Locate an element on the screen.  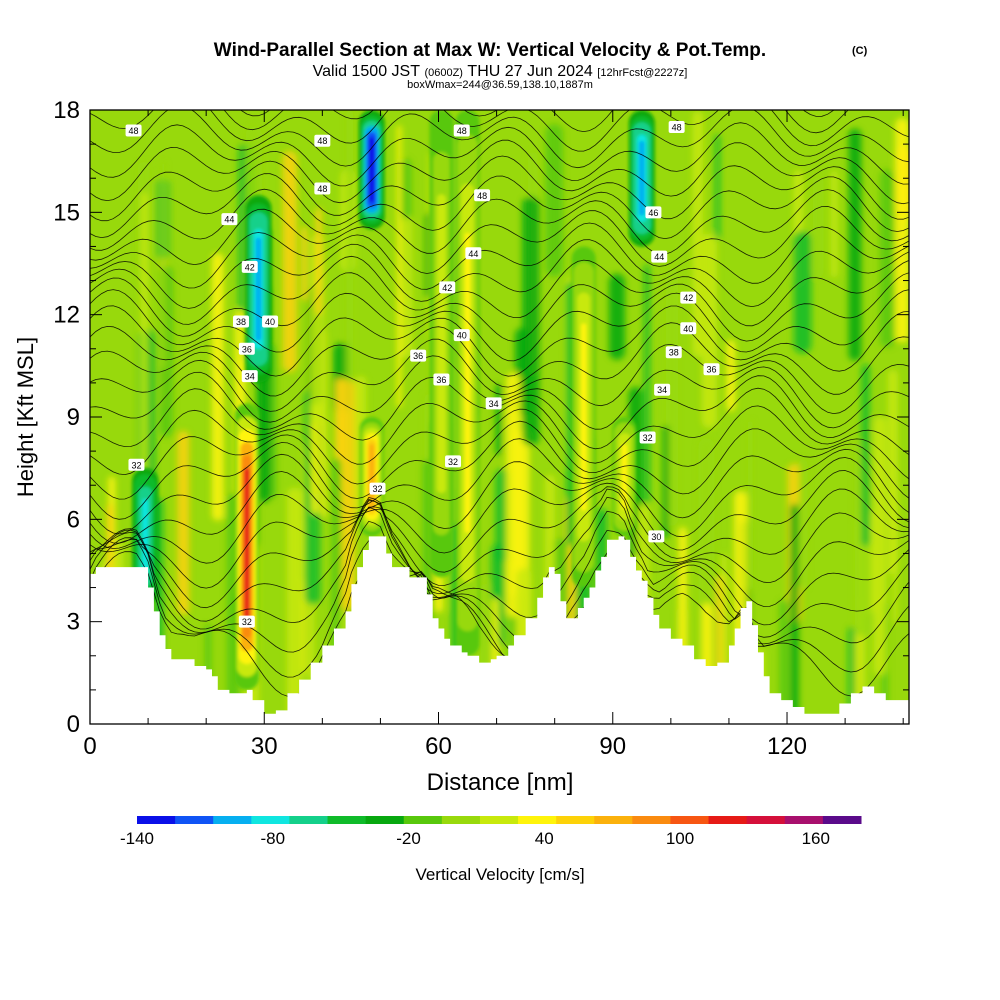
contour-label: 48 is located at coordinates (133, 130).